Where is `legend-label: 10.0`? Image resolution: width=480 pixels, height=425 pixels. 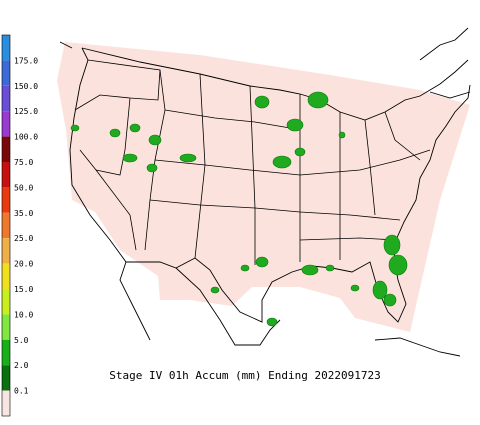
legend-label: 10.0 is located at coordinates (23, 314).